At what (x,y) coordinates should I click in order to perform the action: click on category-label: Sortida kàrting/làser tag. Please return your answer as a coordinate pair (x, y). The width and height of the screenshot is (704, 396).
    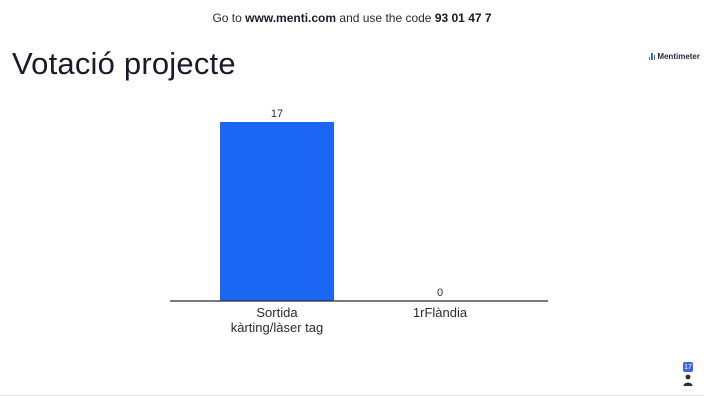
    Looking at the image, I should click on (277, 320).